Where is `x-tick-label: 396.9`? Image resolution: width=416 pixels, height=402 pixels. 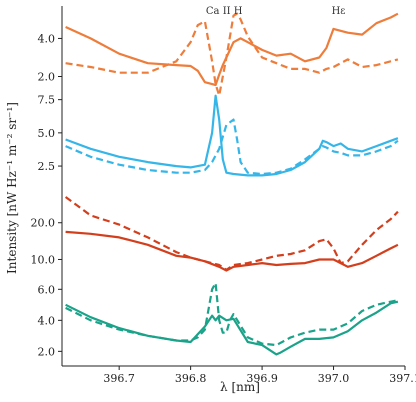
x-tick-label: 396.9 is located at coordinates (262, 378).